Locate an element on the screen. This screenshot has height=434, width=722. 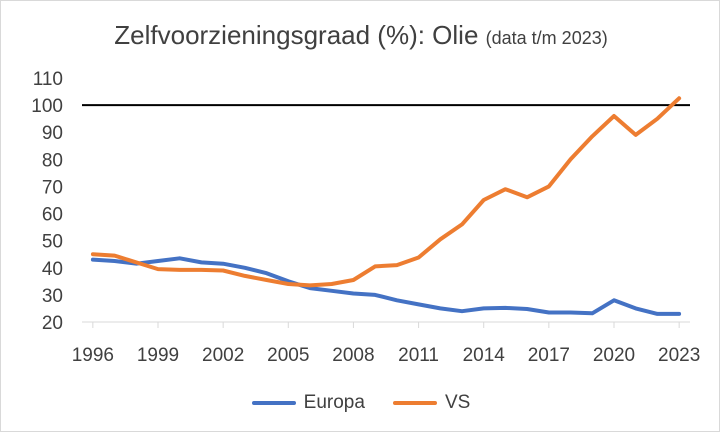
x-axis-ticks: 1996 1999 2002 2005 2008 2011 2014 2017 2020 2023 is located at coordinates (386, 344).